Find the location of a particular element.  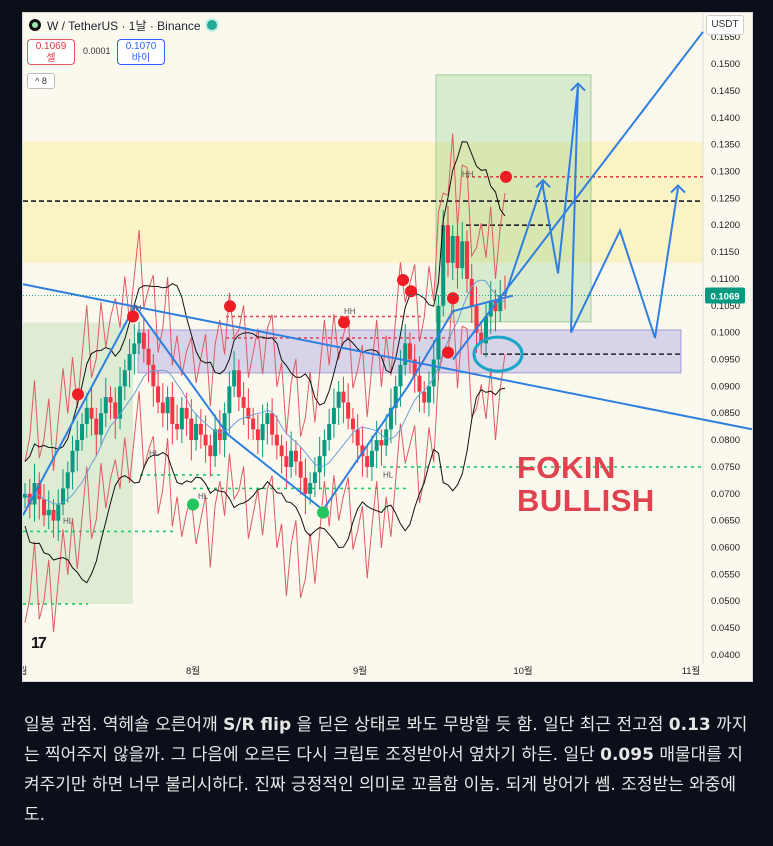

indicators-toggle: ^ 8 is located at coordinates (41, 81).